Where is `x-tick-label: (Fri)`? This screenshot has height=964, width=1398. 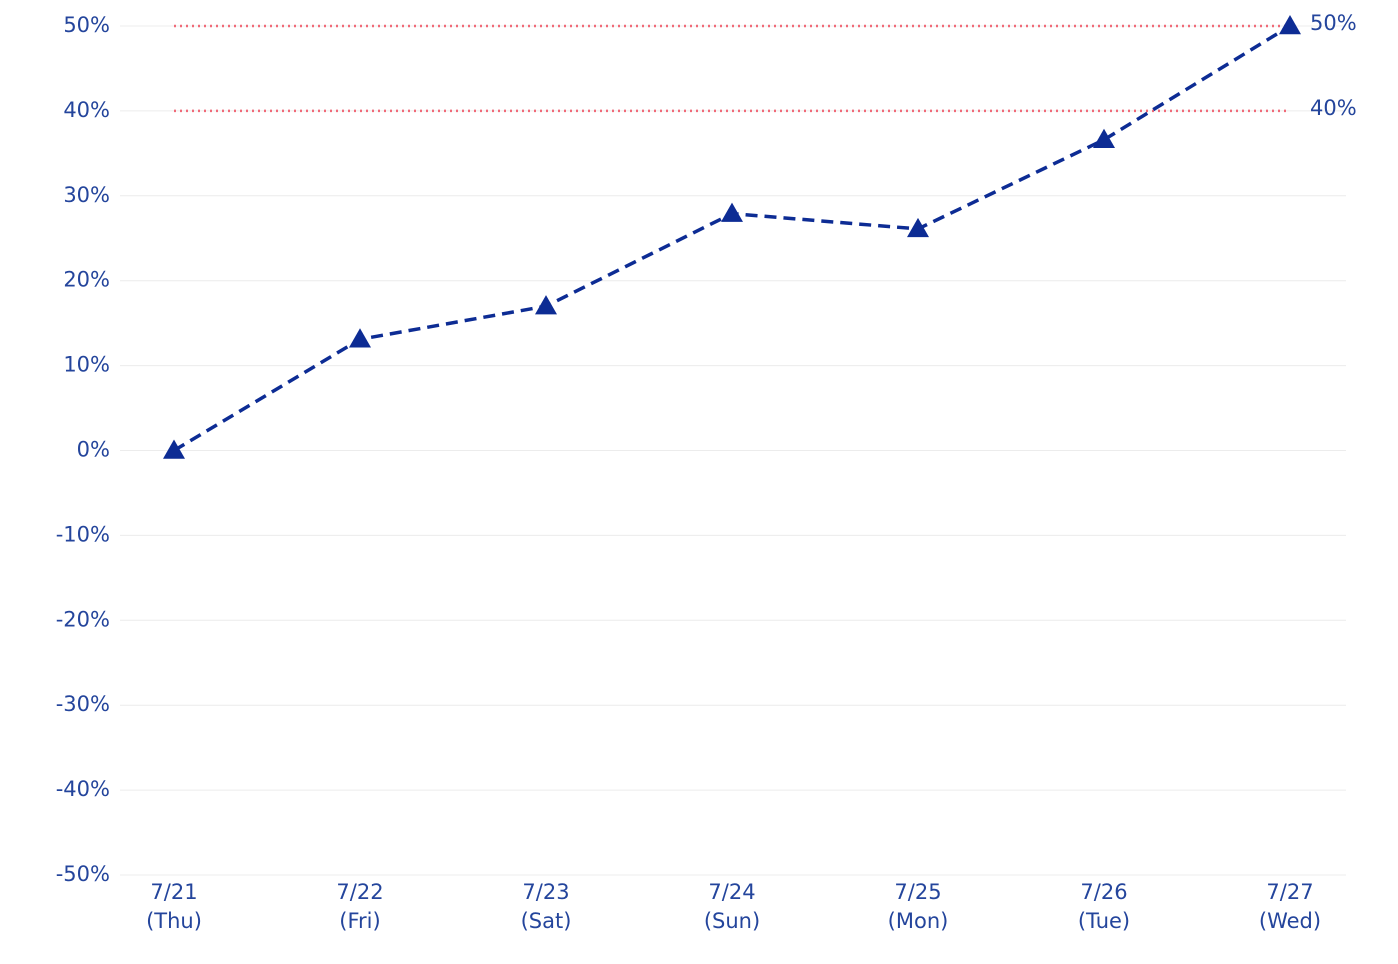 x-tick-label: (Fri) is located at coordinates (359, 921).